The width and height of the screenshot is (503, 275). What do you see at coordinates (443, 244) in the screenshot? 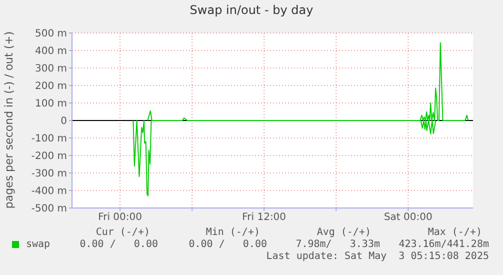
I see `text: 423.16m/441.28m` at bounding box center [443, 244].